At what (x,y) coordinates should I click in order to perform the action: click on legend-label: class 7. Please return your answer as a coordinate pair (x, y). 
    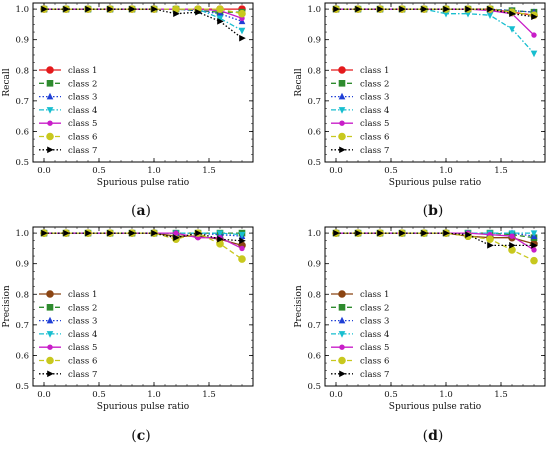
    Looking at the image, I should click on (374, 151).